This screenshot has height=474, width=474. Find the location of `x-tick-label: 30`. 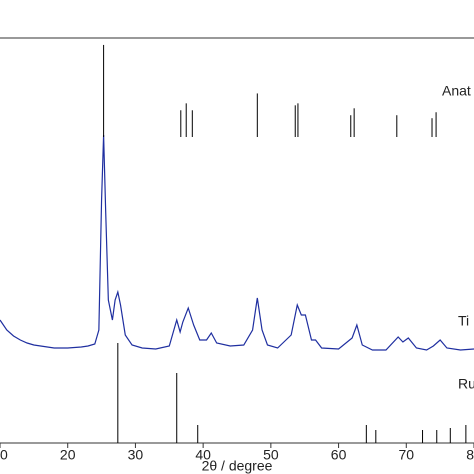

x-tick-label: 30 is located at coordinates (136, 455).